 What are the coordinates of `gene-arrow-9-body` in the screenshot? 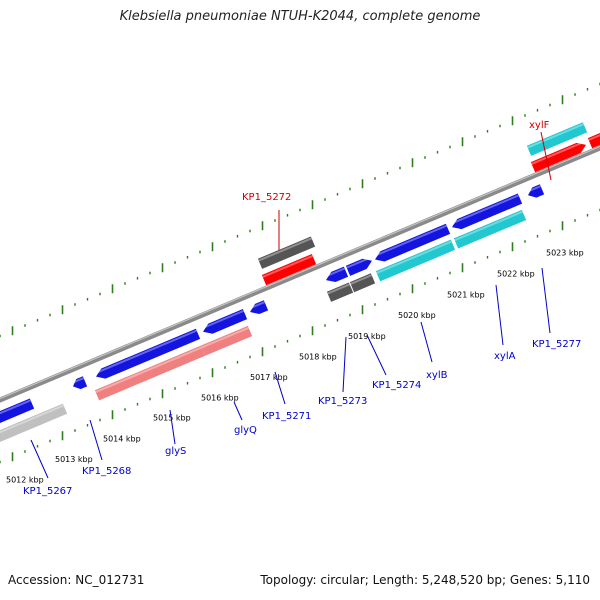 It's located at (359, 267).